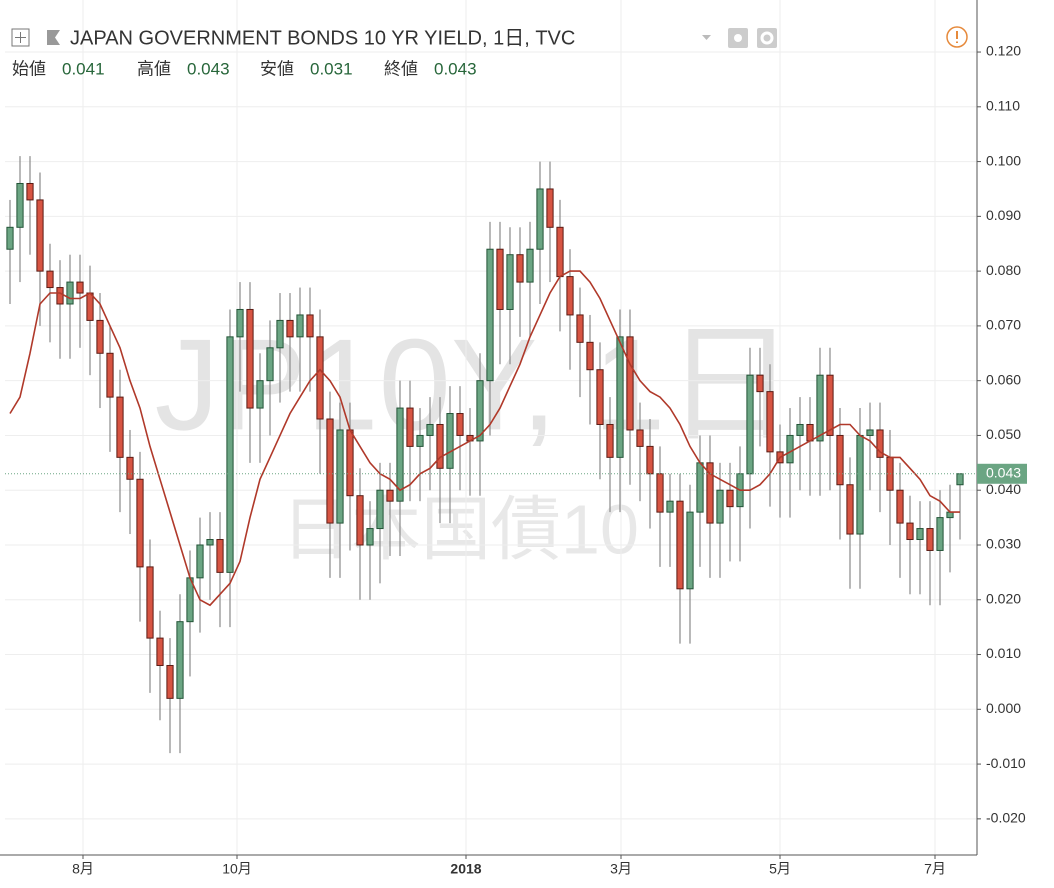 The height and width of the screenshot is (888, 1054). I want to click on ohlc-value: 0.043, so click(455, 68).